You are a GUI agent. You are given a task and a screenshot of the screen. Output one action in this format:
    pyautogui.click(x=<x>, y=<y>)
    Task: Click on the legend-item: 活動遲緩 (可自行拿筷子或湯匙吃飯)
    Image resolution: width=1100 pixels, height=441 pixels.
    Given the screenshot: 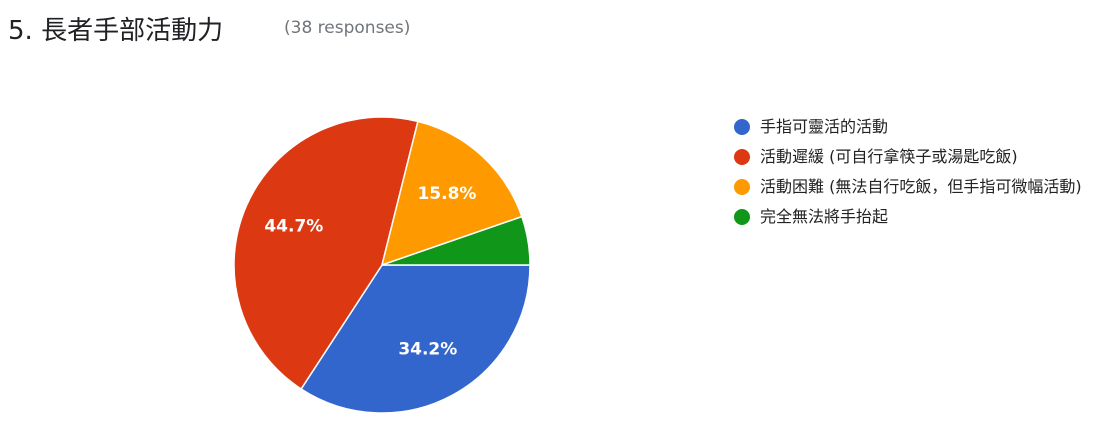 What is the action you would take?
    pyautogui.click(x=914, y=157)
    